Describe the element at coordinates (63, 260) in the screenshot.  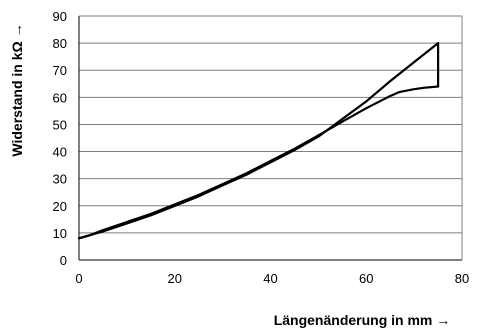
I see `y-tick-label-0: 0` at that location.